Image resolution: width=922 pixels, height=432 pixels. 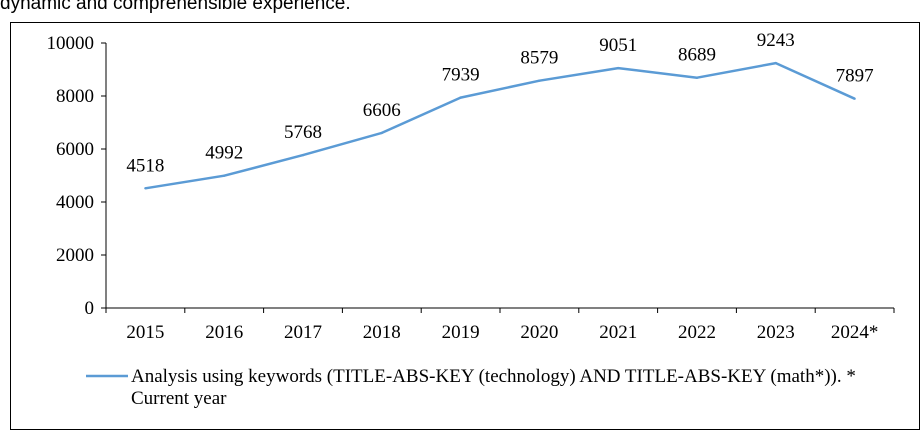 What do you see at coordinates (618, 332) in the screenshot?
I see `x-tick-label: 2021` at bounding box center [618, 332].